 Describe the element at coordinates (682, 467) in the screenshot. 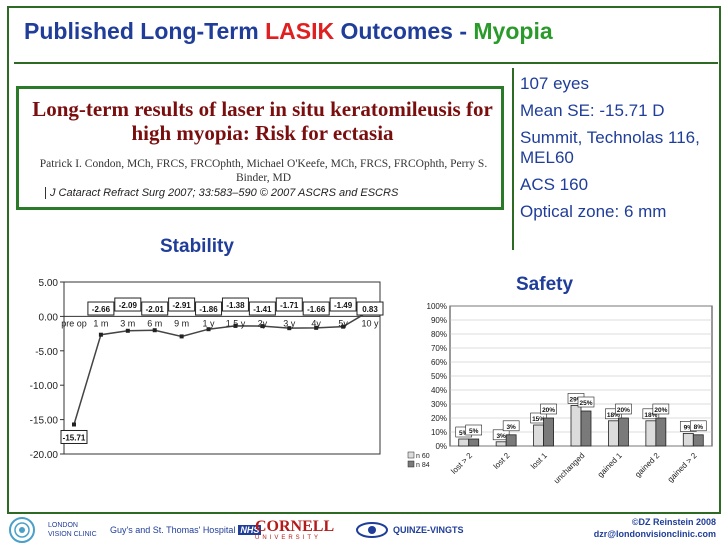

I see `x-tick-label: gained > 2` at that location.